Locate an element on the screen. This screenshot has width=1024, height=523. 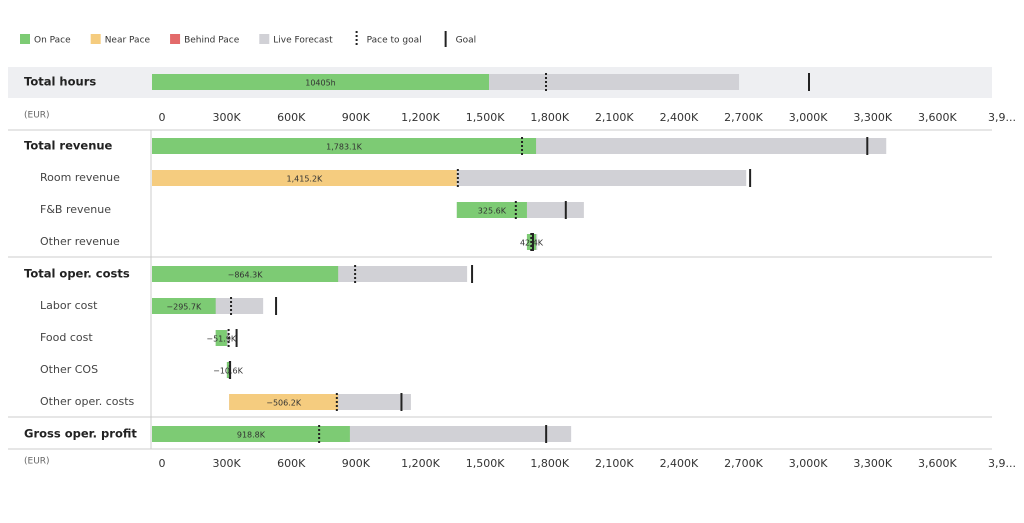
legend-label: Near Pace is located at coordinates (128, 41).